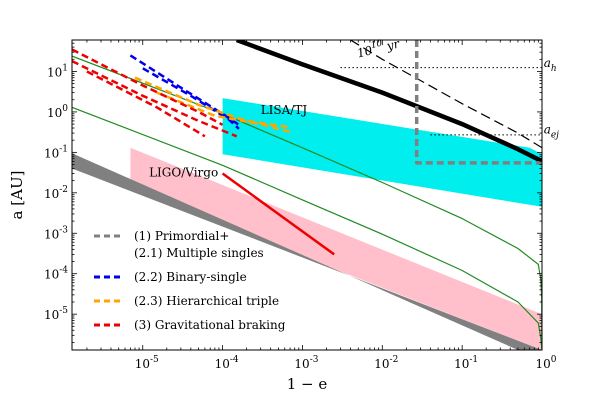 This screenshot has height=400, width=600. I want to click on x-tick-label: 10⁻¹, so click(466, 363).